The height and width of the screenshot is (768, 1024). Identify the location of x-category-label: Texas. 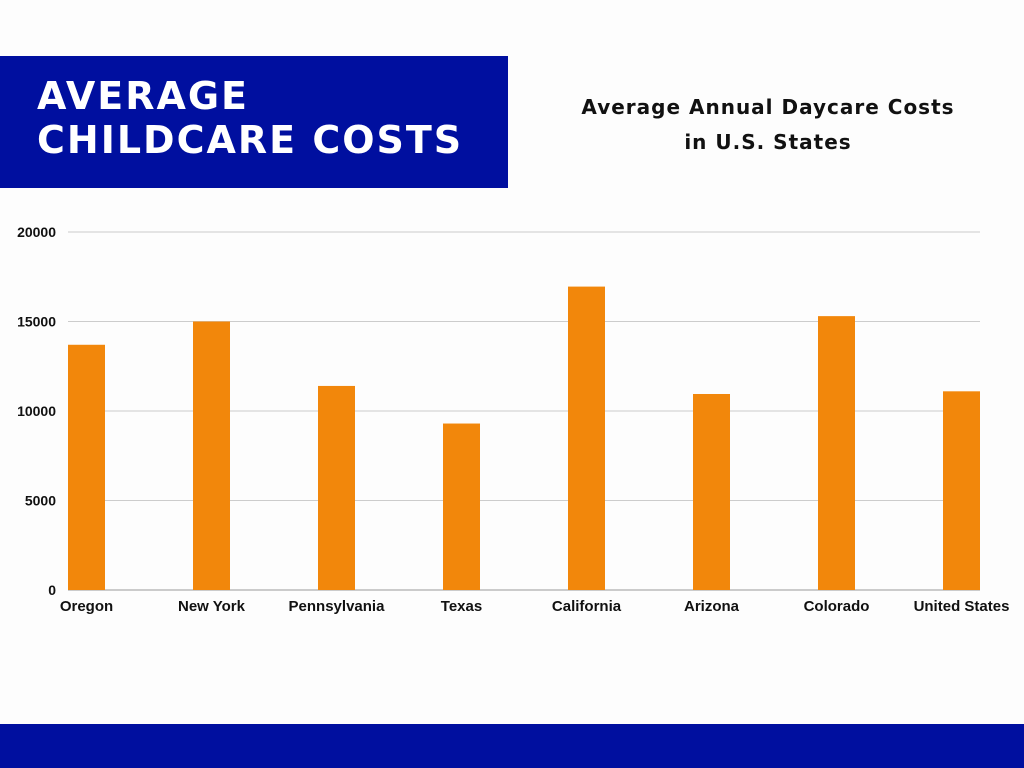
(461, 606).